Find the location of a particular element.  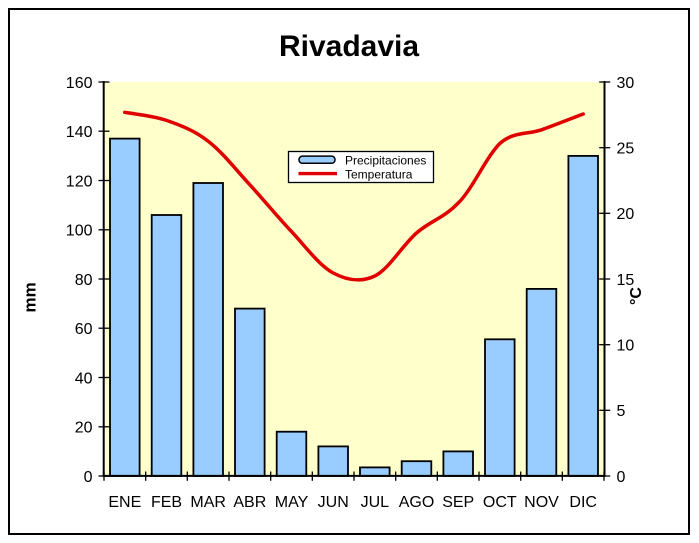

svg-text: 15 is located at coordinates (626, 280).